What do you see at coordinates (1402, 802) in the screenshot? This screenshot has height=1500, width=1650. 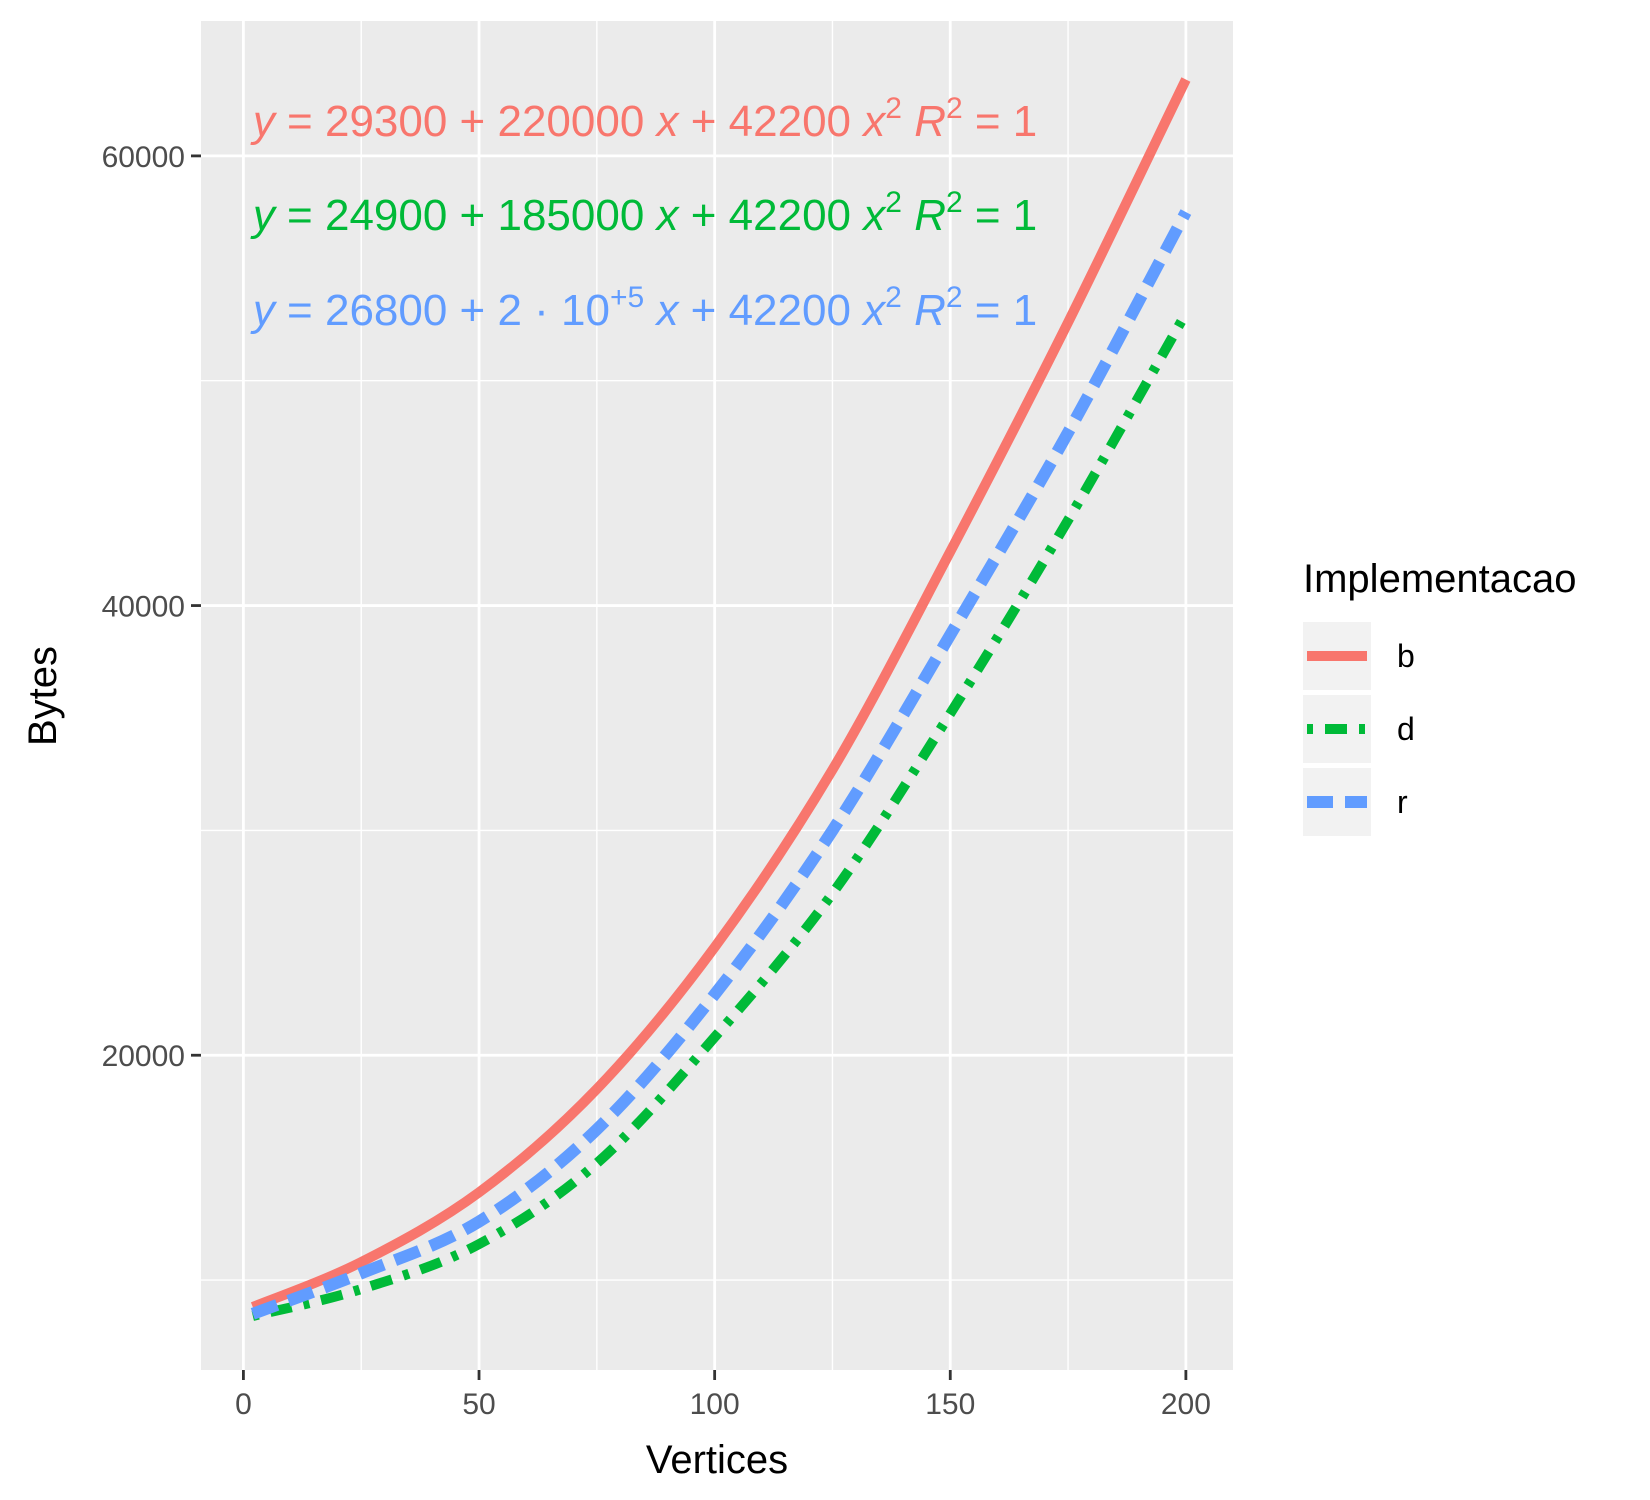 I see `legend-label-r: r` at bounding box center [1402, 802].